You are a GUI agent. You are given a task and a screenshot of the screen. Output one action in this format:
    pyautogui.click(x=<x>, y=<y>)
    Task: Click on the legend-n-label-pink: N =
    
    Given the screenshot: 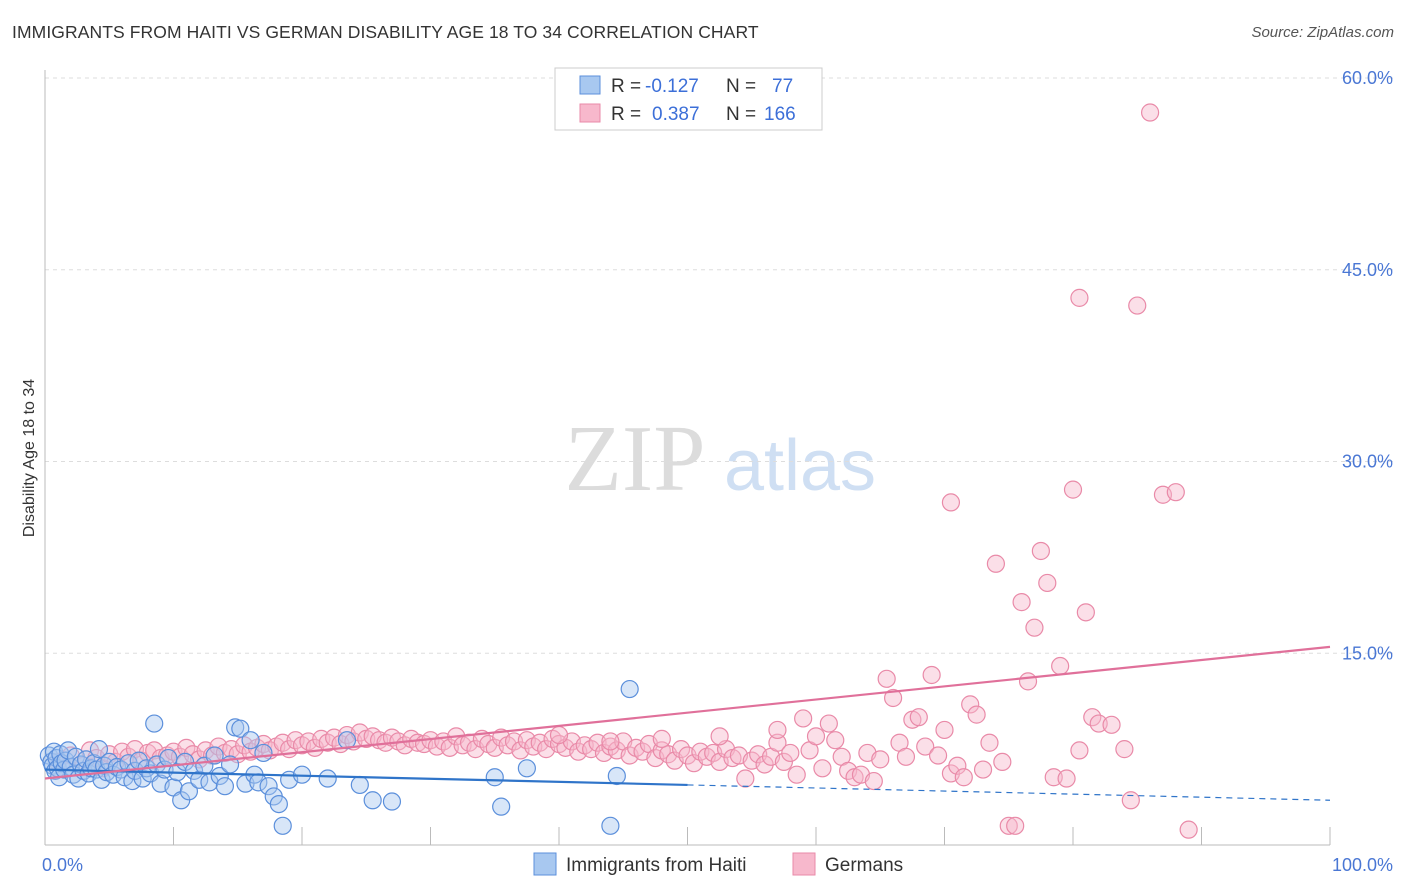 What is the action you would take?
    pyautogui.click(x=741, y=114)
    